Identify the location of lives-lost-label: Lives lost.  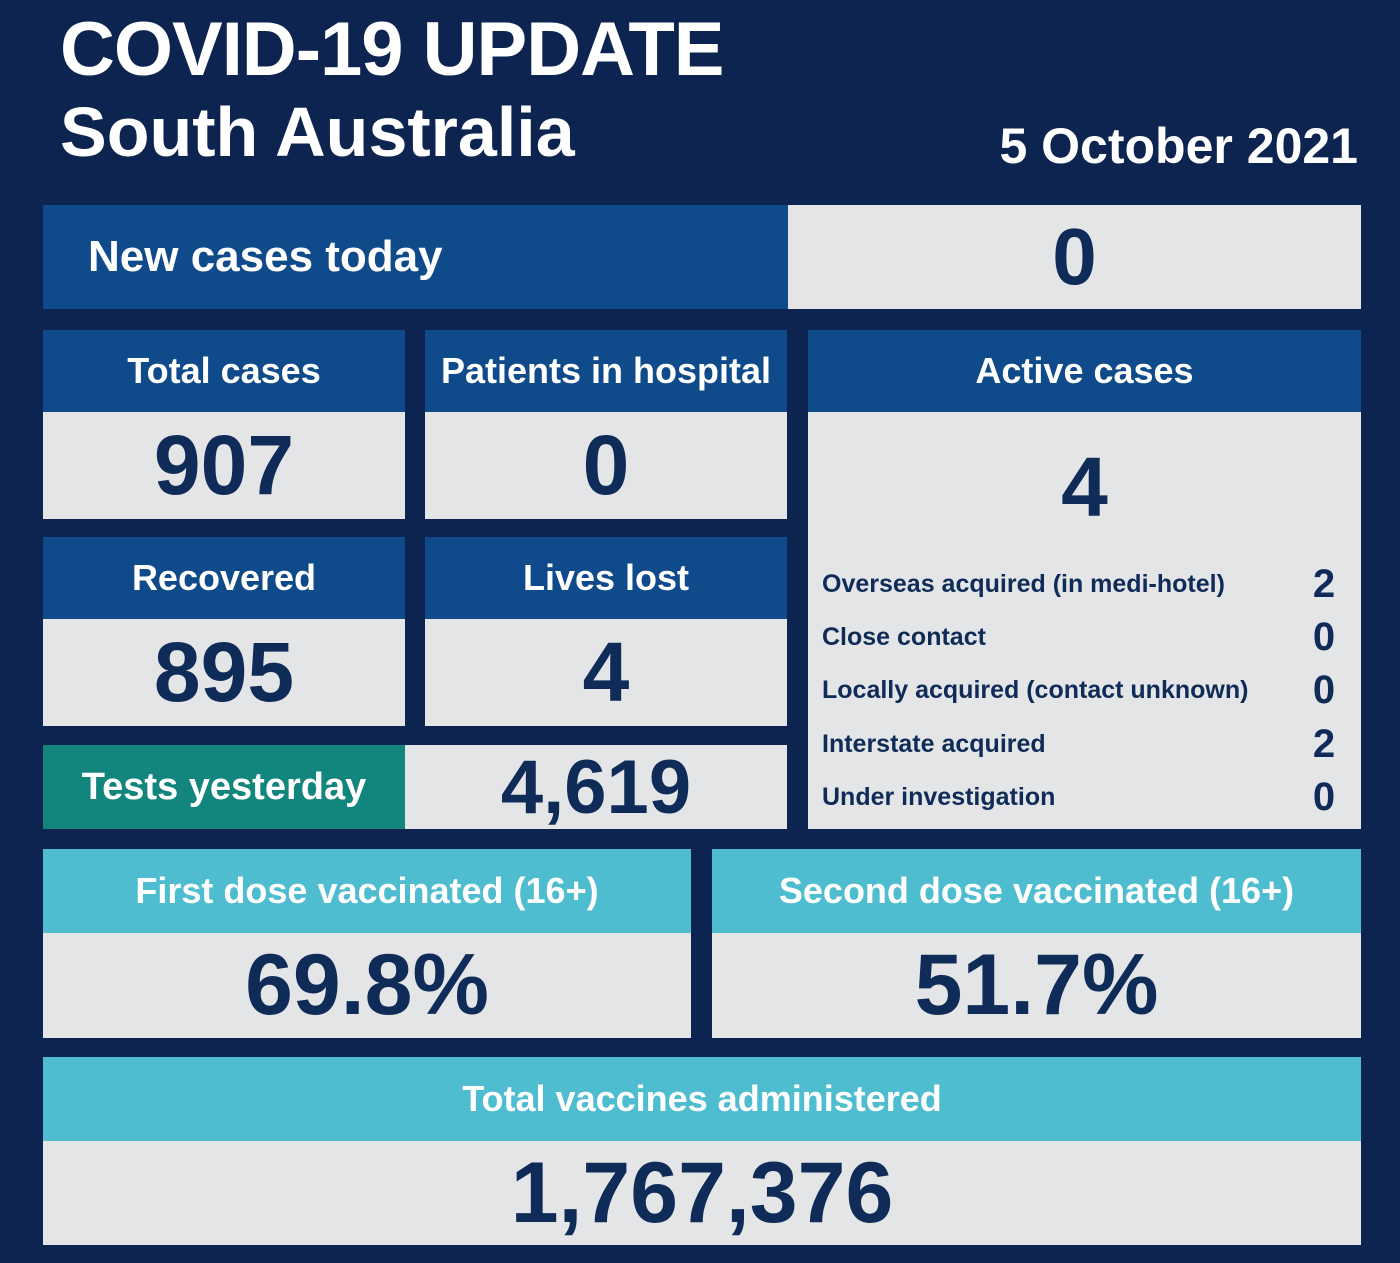
(606, 577).